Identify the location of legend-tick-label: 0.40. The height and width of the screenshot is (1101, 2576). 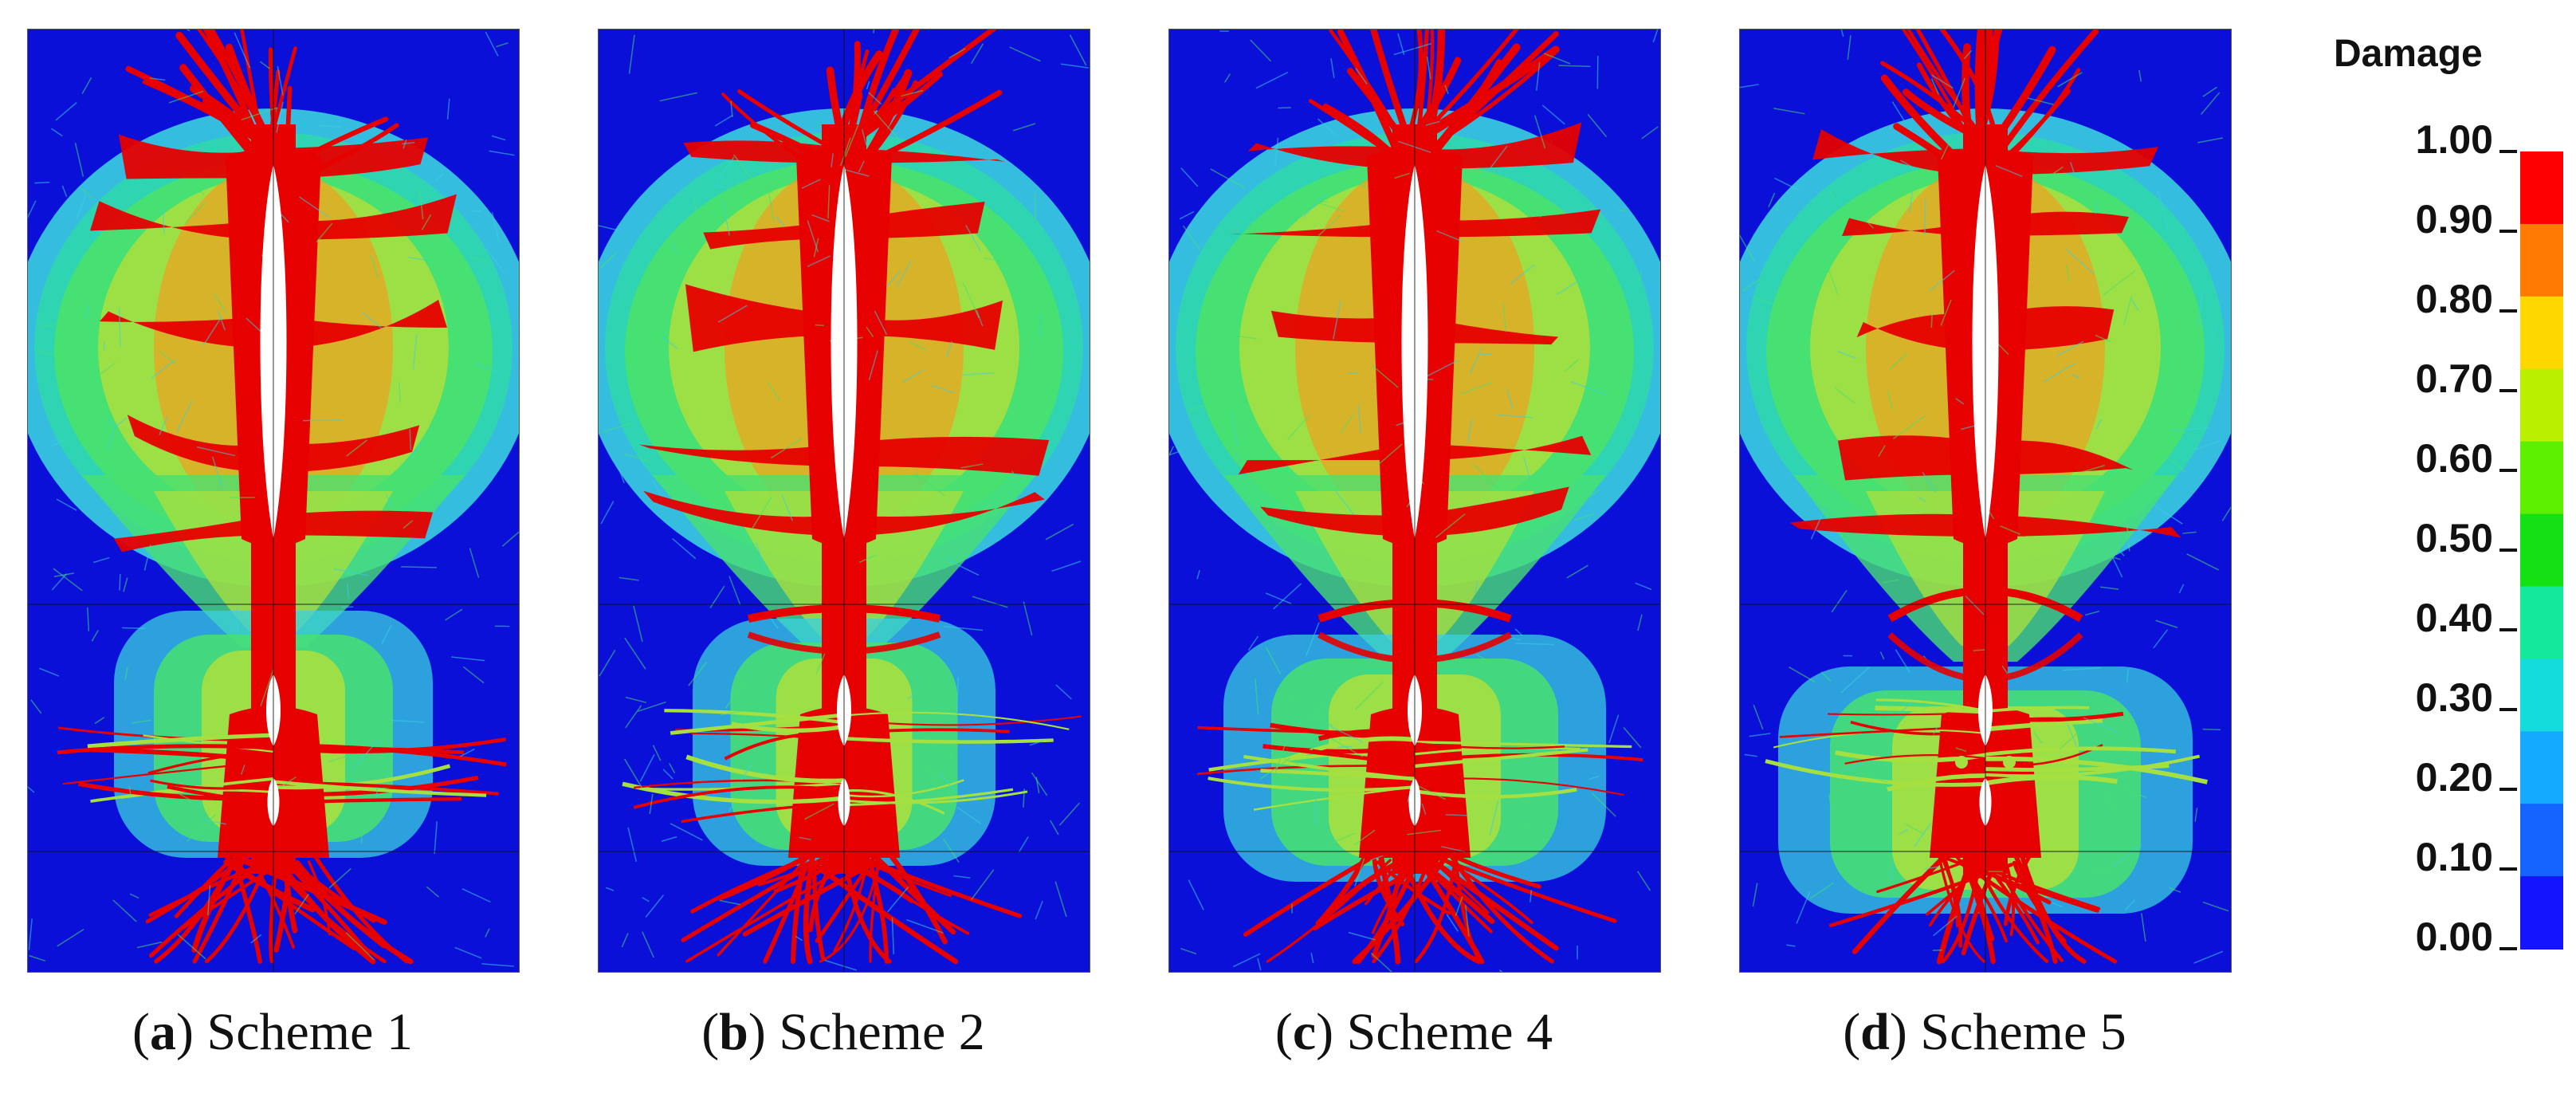
(2454, 618).